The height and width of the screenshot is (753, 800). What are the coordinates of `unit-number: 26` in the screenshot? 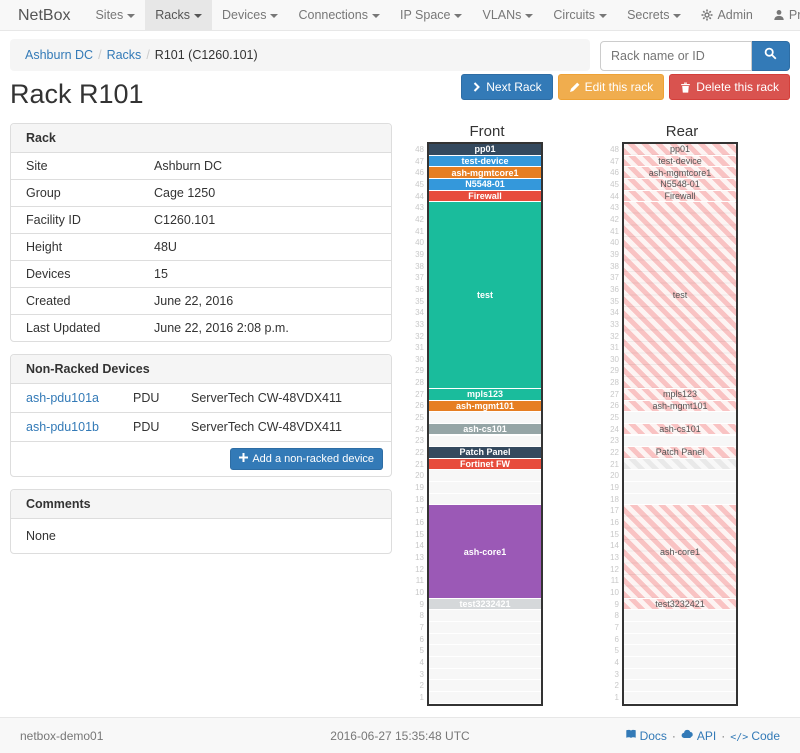 It's located at (419, 406).